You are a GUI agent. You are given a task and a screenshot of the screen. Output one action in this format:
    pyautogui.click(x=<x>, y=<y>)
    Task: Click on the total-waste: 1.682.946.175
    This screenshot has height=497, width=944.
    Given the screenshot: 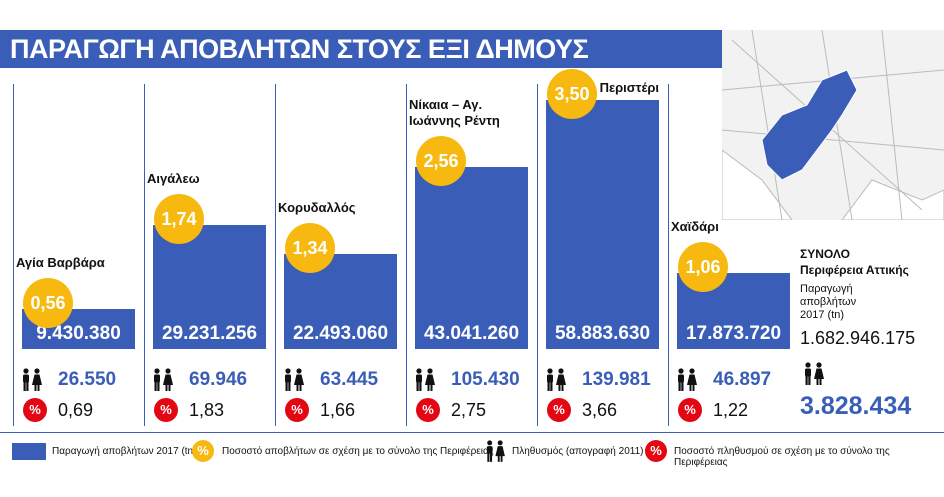 What is the action you would take?
    pyautogui.click(x=858, y=338)
    